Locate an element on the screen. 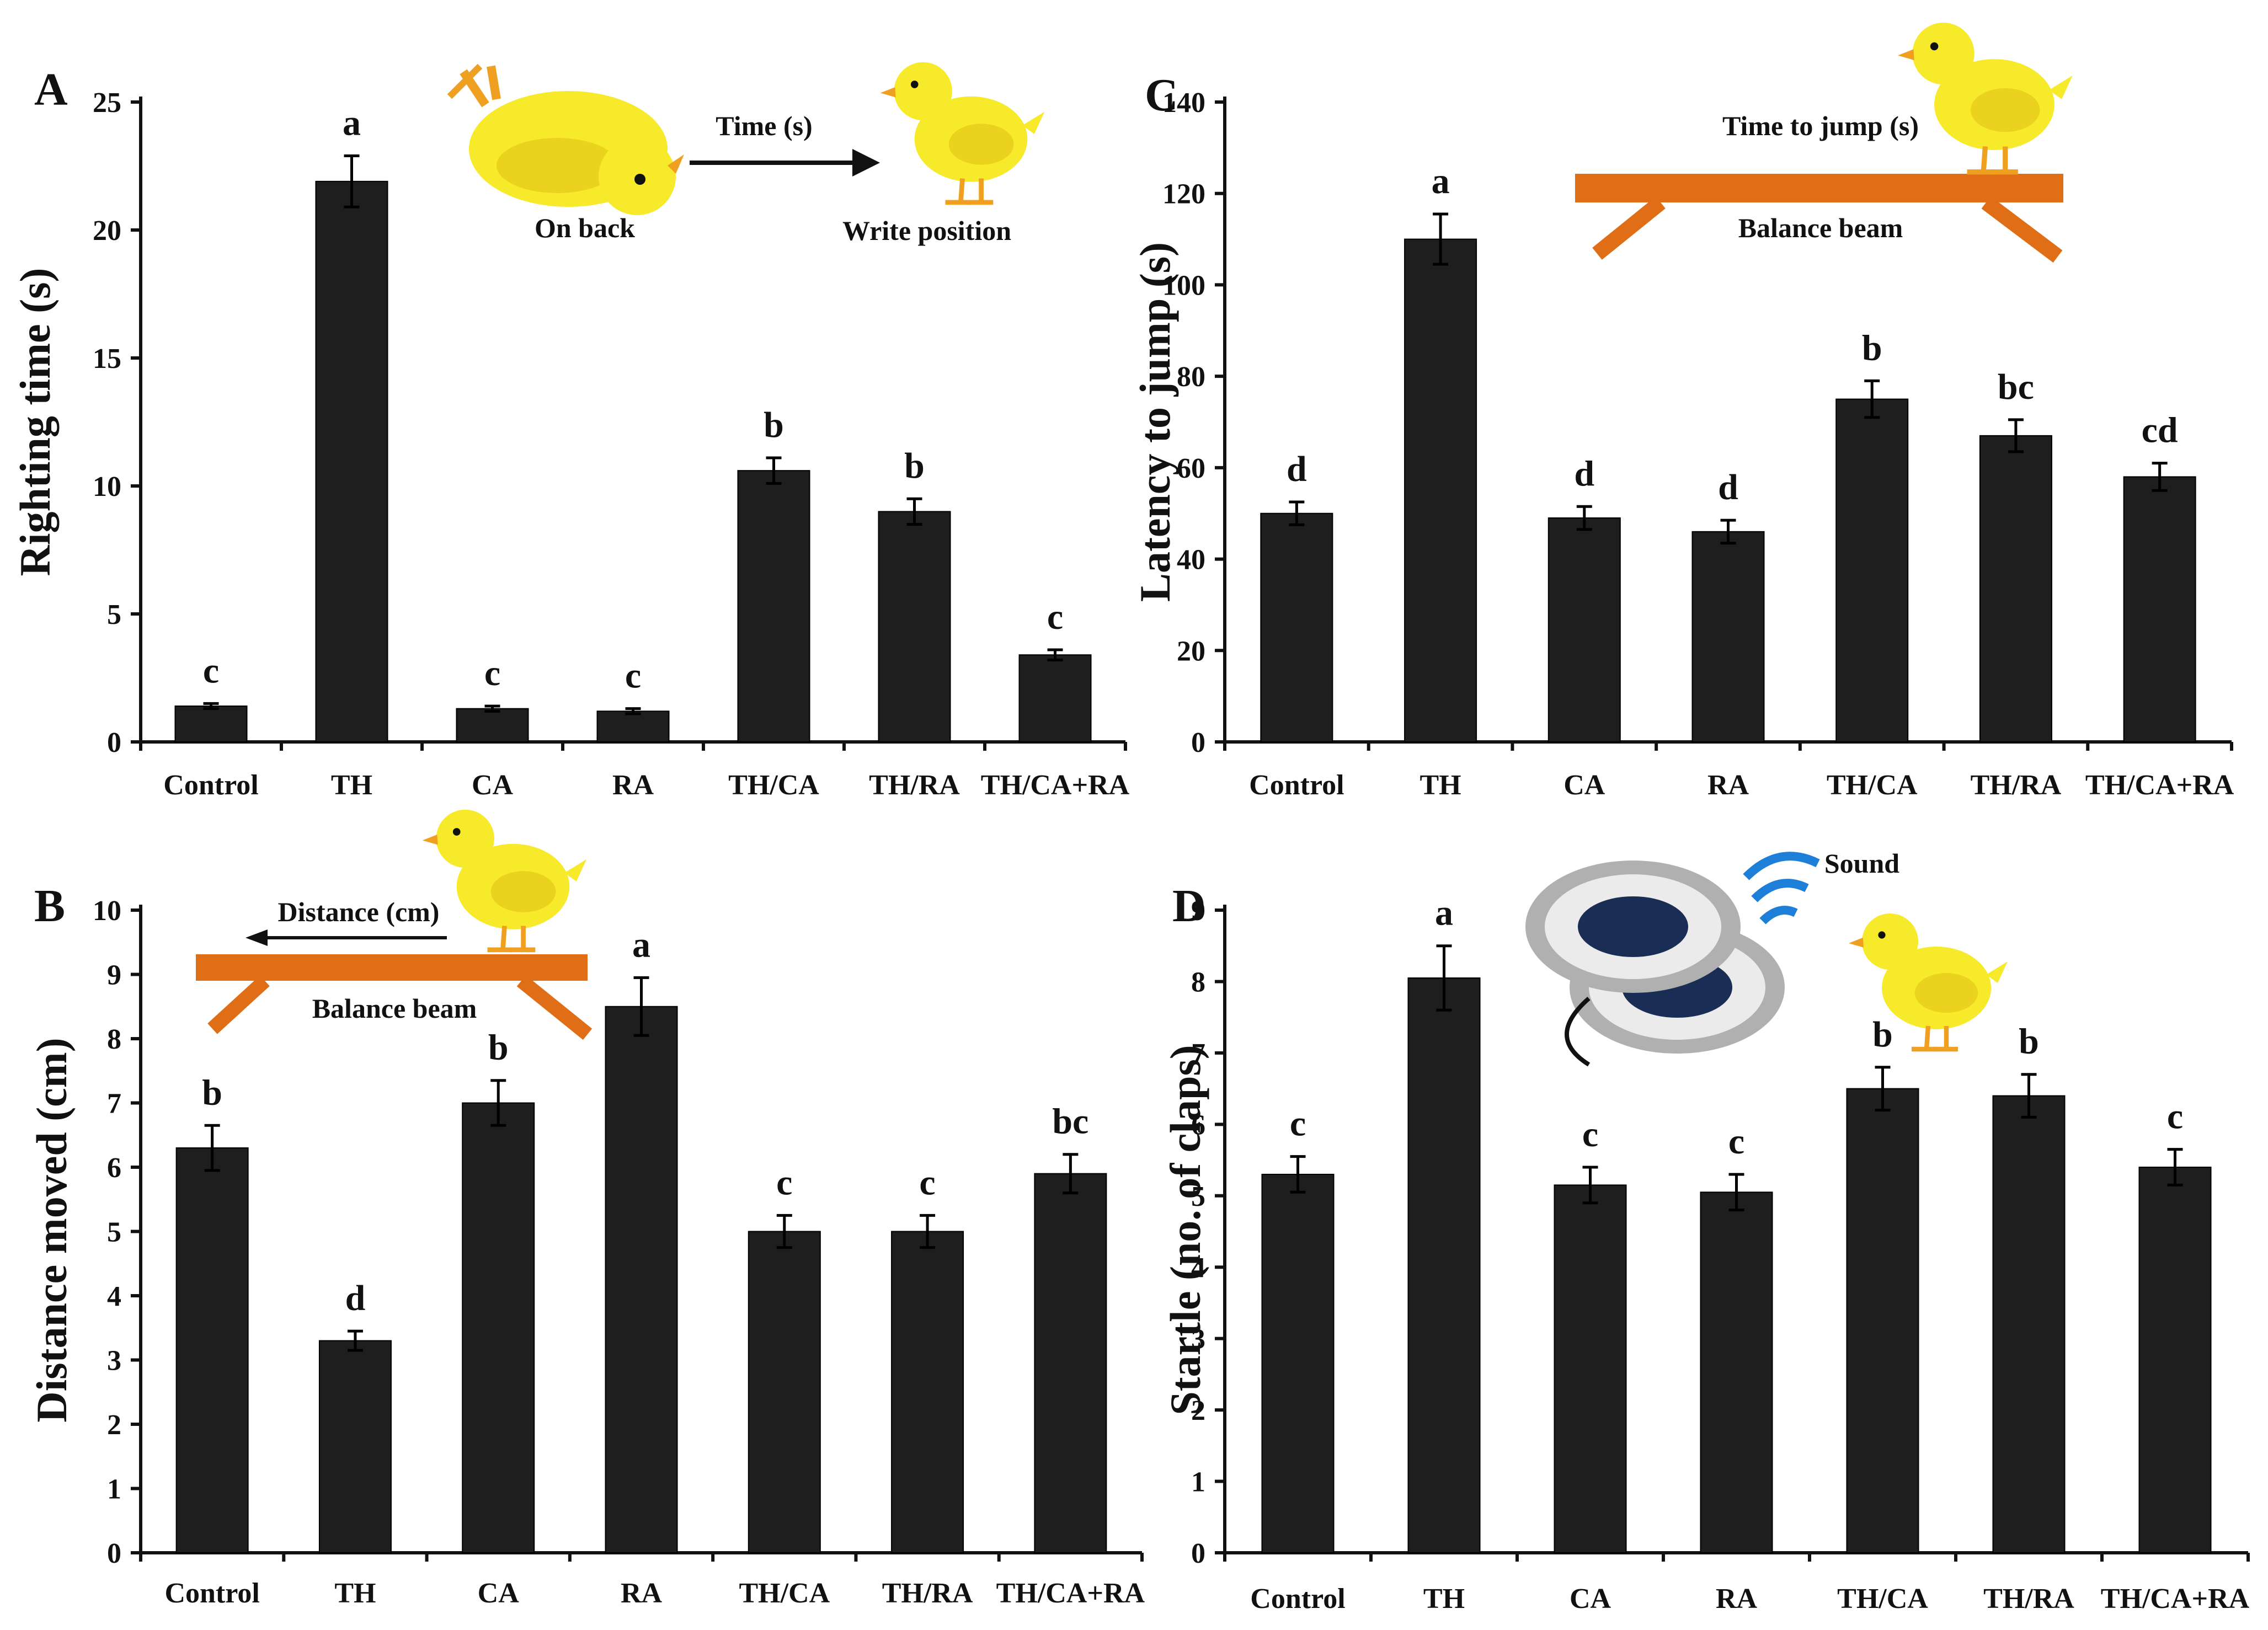  panel-letter-b: B is located at coordinates (50, 906).